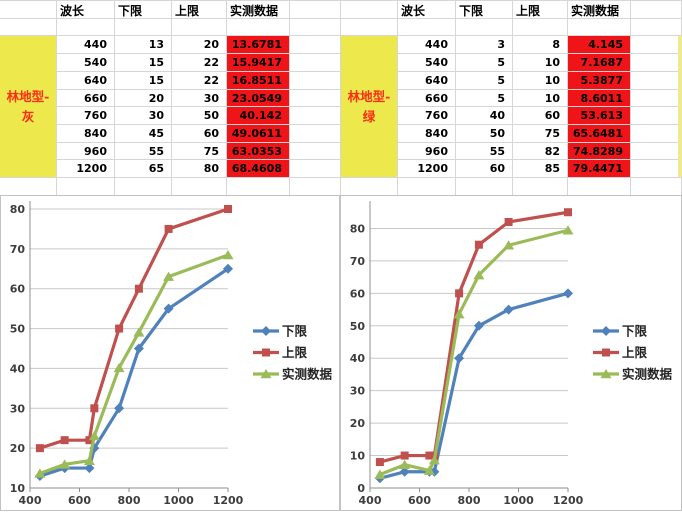 The height and width of the screenshot is (518, 682). I want to click on cell-measured: 68.4608, so click(258, 169).